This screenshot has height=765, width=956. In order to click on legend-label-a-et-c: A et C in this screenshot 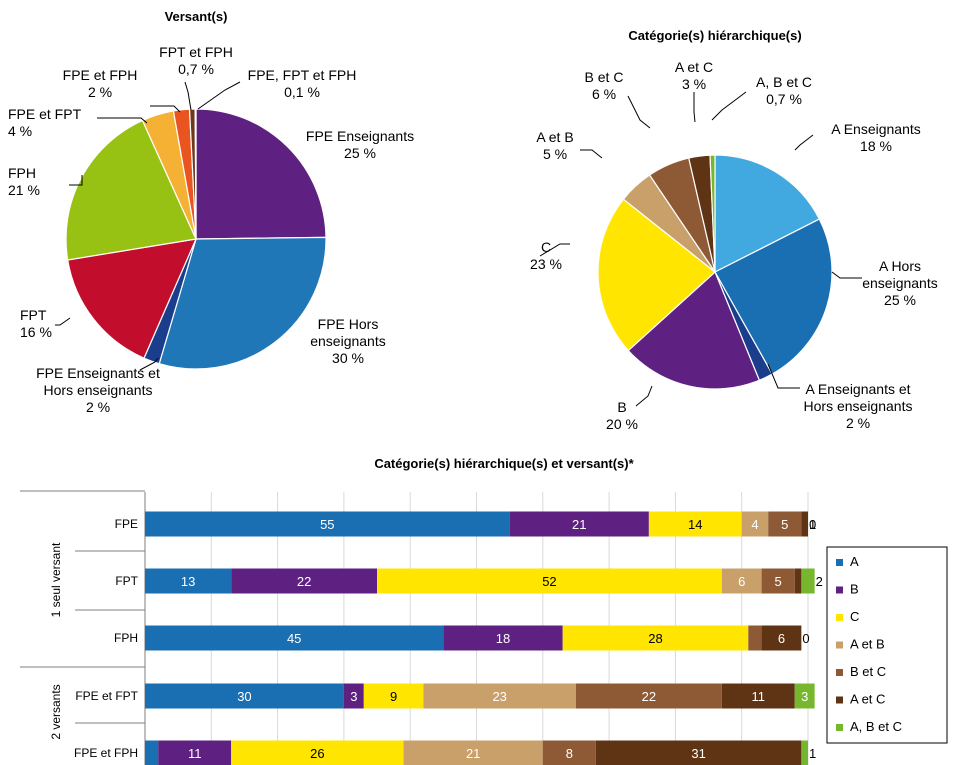, I will do `click(867, 699)`.